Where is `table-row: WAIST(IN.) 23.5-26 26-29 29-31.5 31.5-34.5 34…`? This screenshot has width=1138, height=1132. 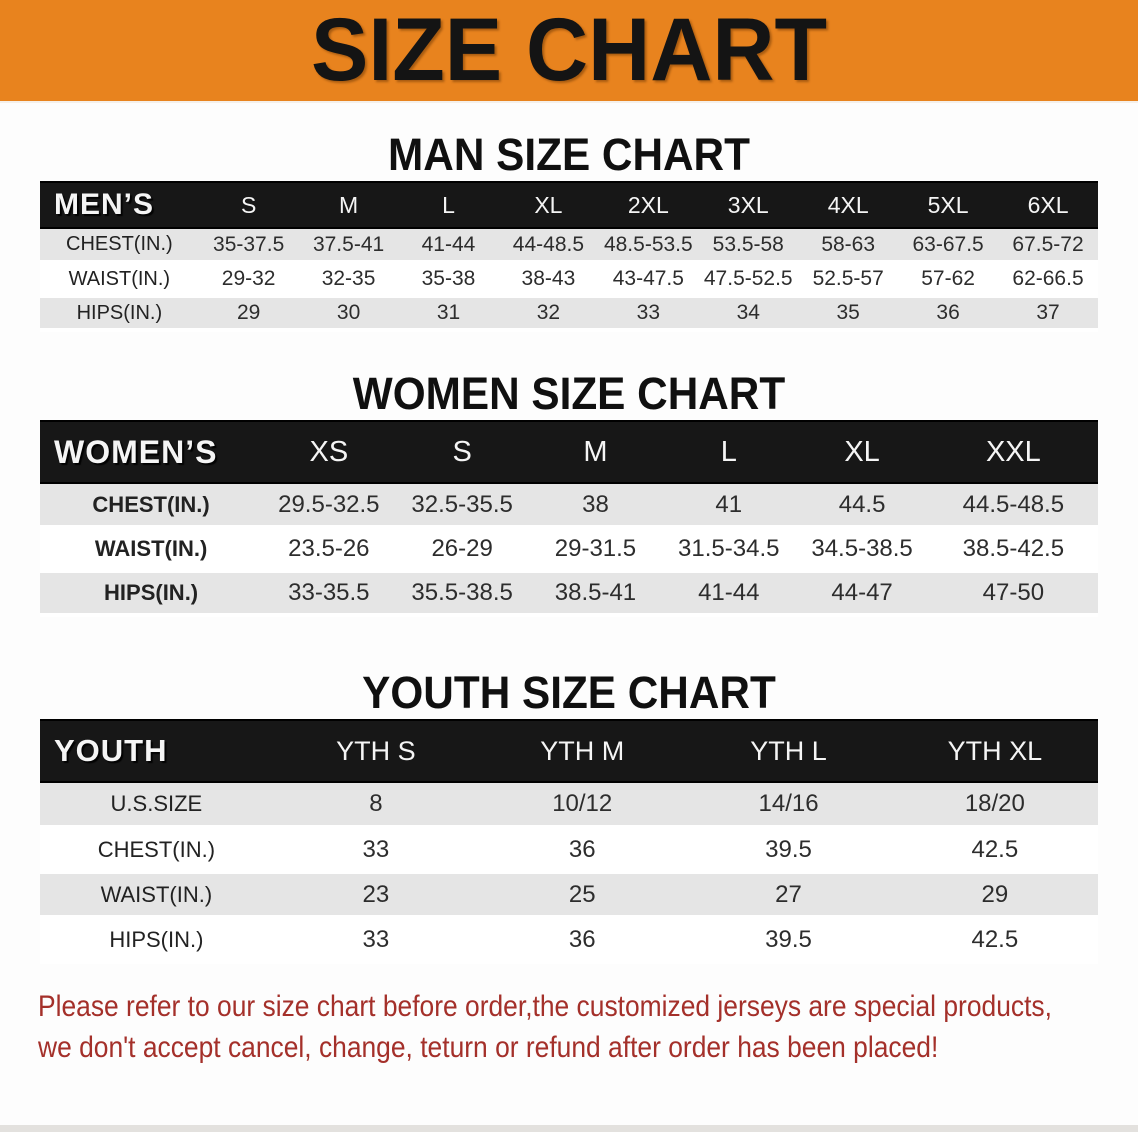
table-row: WAIST(IN.) 23.5-26 26-29 29-31.5 31.5-34.5 34… is located at coordinates (569, 550).